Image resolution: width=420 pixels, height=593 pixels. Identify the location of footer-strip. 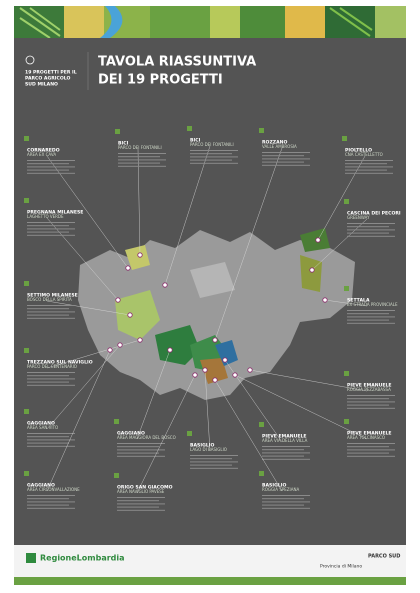
(210, 561).